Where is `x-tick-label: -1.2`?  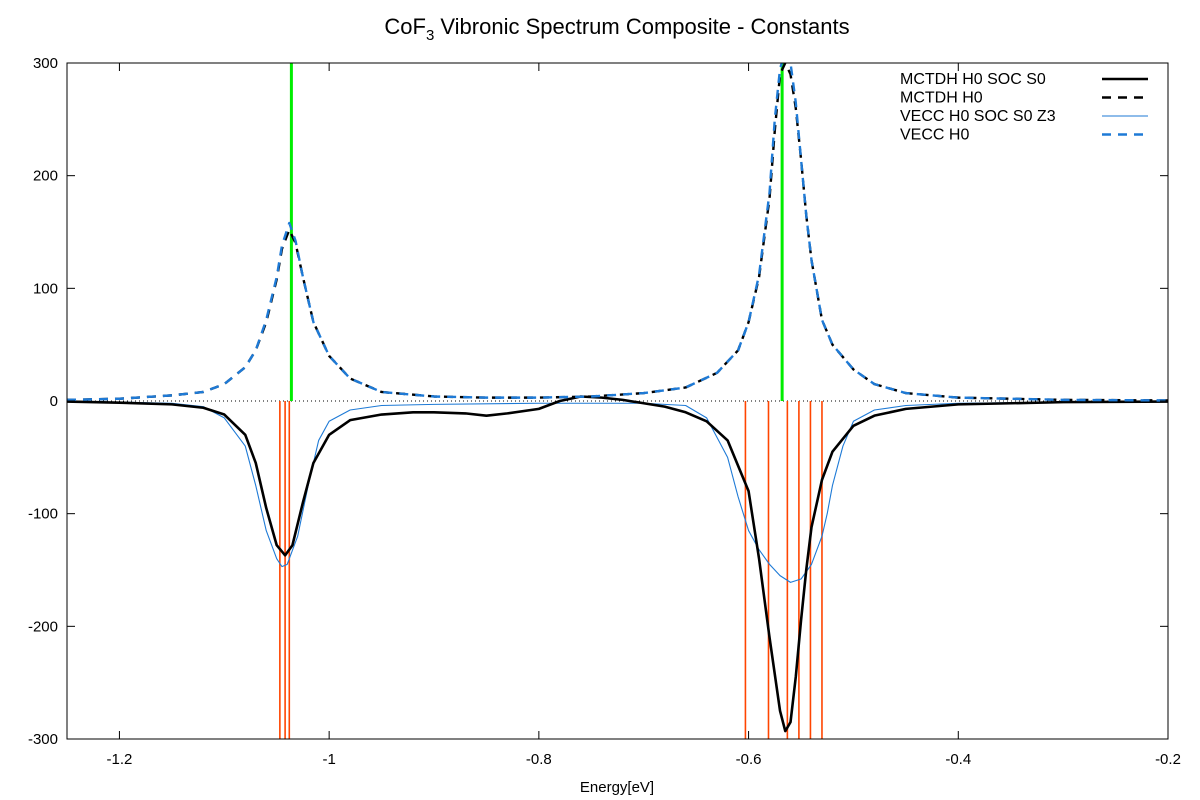 x-tick-label: -1.2 is located at coordinates (119, 759).